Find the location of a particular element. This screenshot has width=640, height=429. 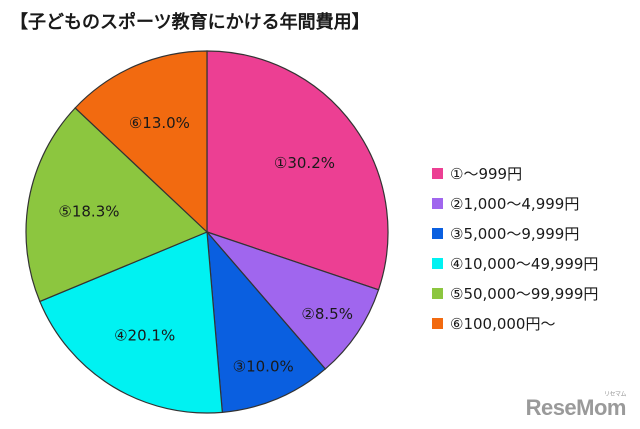

legend-item-3: ③5,000～9,999円 is located at coordinates (515, 233).